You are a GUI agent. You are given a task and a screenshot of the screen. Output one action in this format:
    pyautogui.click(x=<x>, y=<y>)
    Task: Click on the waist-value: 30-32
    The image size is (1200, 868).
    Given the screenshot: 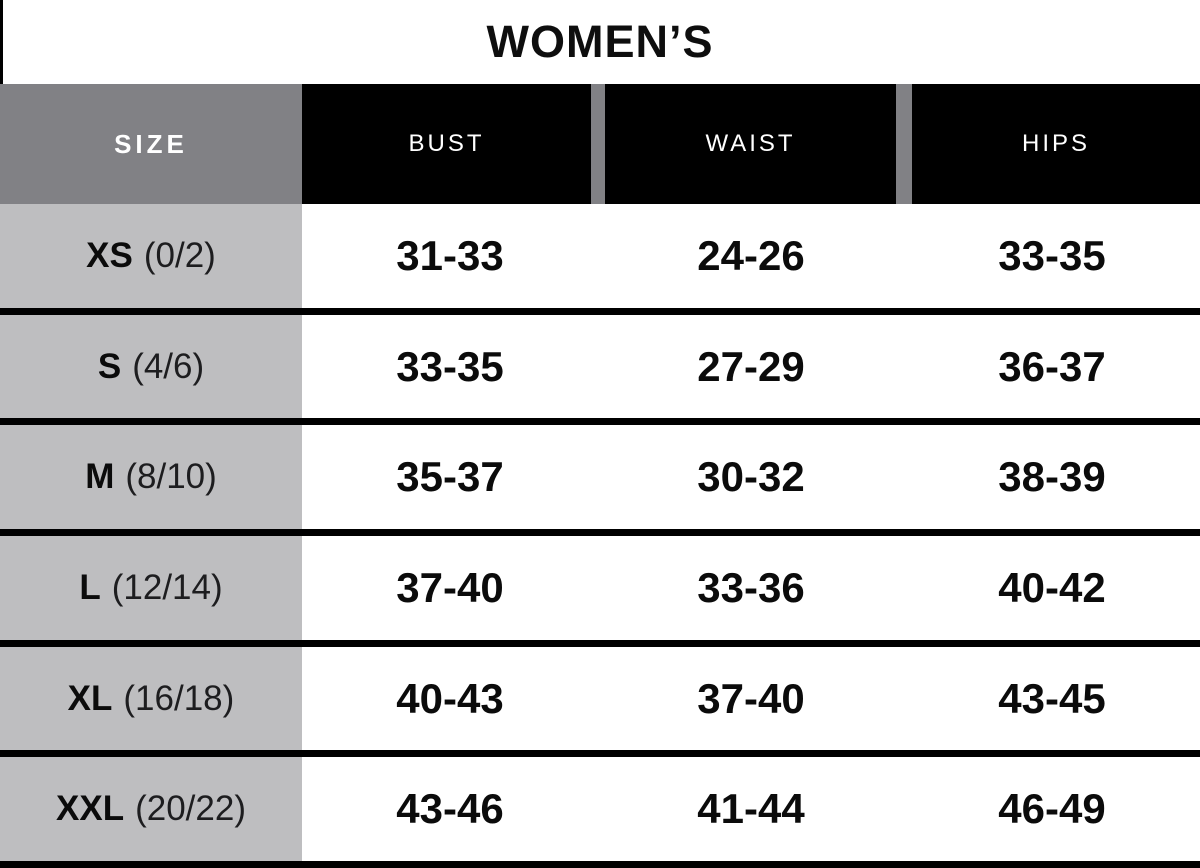 What is the action you would take?
    pyautogui.click(x=751, y=477)
    